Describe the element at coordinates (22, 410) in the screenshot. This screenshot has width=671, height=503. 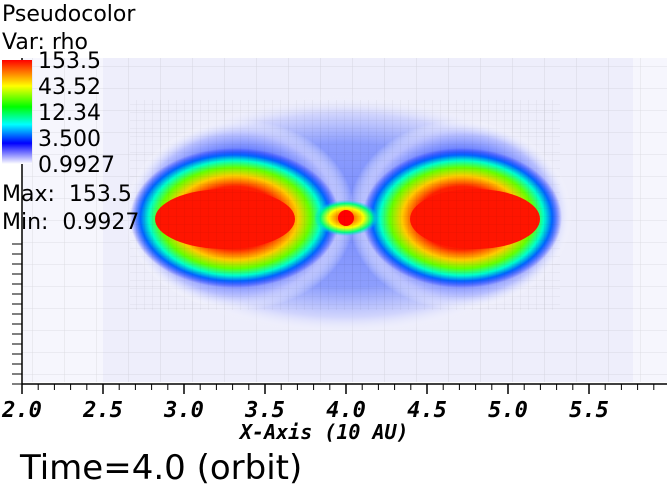
I see `x-tick-label: 2.0` at that location.